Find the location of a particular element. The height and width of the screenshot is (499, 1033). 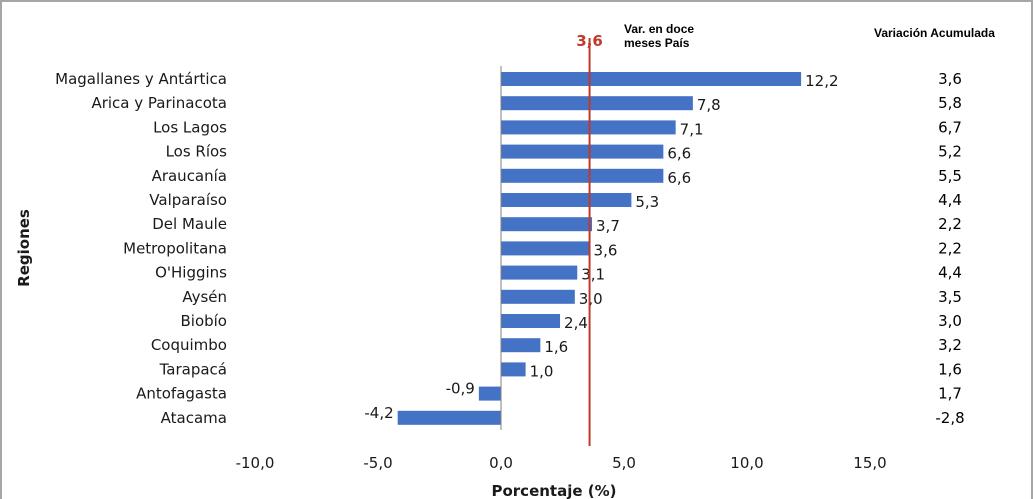

category-label: Biobío is located at coordinates (203, 321).